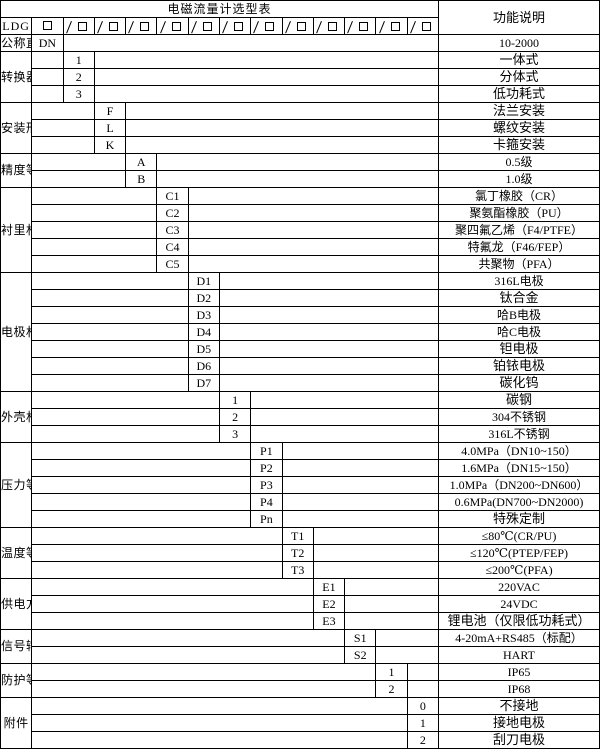  What do you see at coordinates (203, 383) in the screenshot?
I see `option-code: D7` at bounding box center [203, 383].